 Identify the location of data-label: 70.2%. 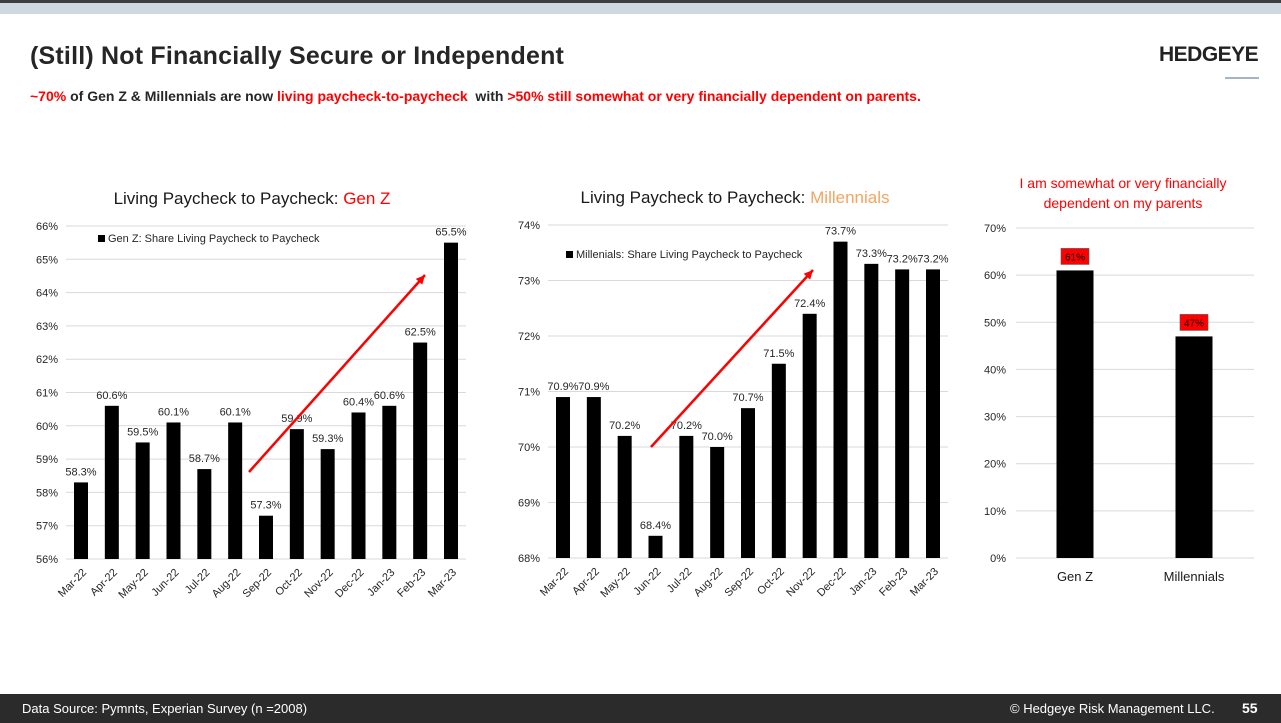
(624, 426).